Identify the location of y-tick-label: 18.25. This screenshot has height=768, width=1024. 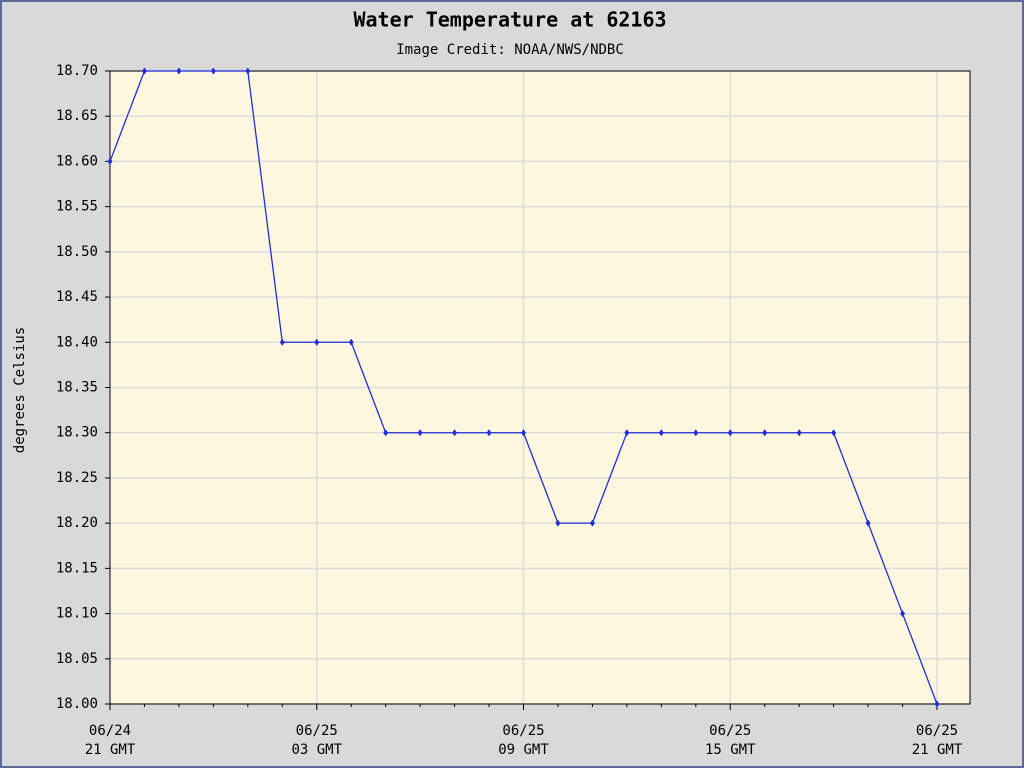
(77, 478).